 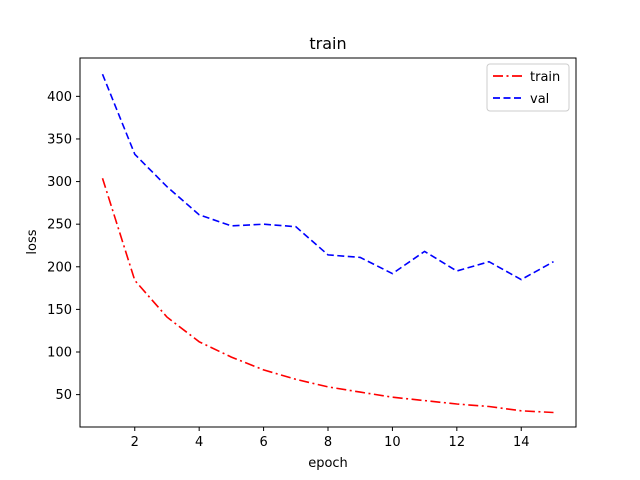 I want to click on y-tick-label: 200, so click(x=59, y=267).